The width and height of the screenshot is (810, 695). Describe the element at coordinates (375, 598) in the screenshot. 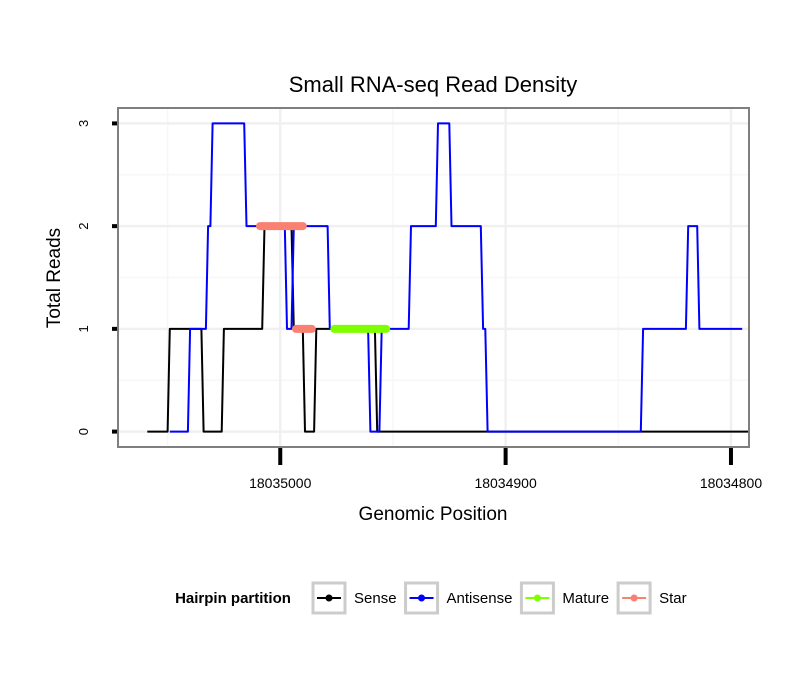

I see `legend-label-sense: Sense` at that location.